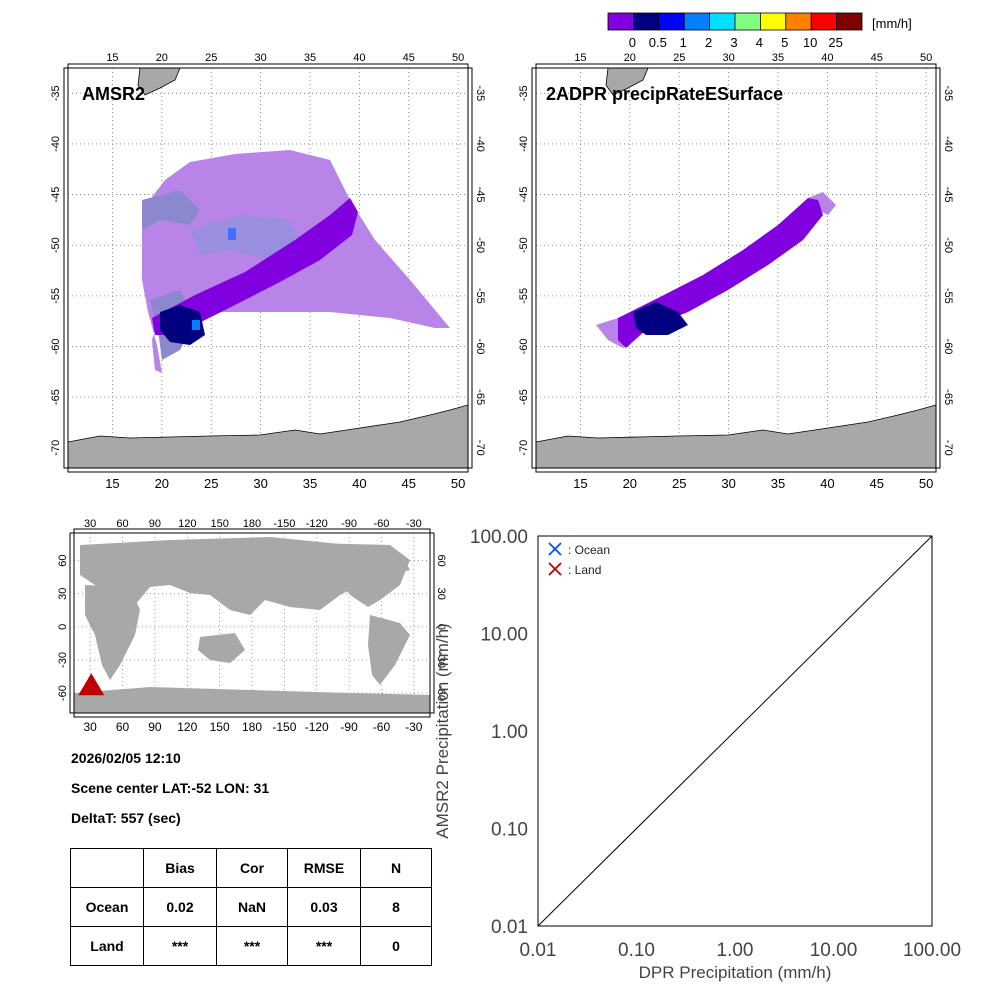 This screenshot has height=1000, width=1000. I want to click on stats-header-row: Bias Cor RMSE N, so click(251, 868).